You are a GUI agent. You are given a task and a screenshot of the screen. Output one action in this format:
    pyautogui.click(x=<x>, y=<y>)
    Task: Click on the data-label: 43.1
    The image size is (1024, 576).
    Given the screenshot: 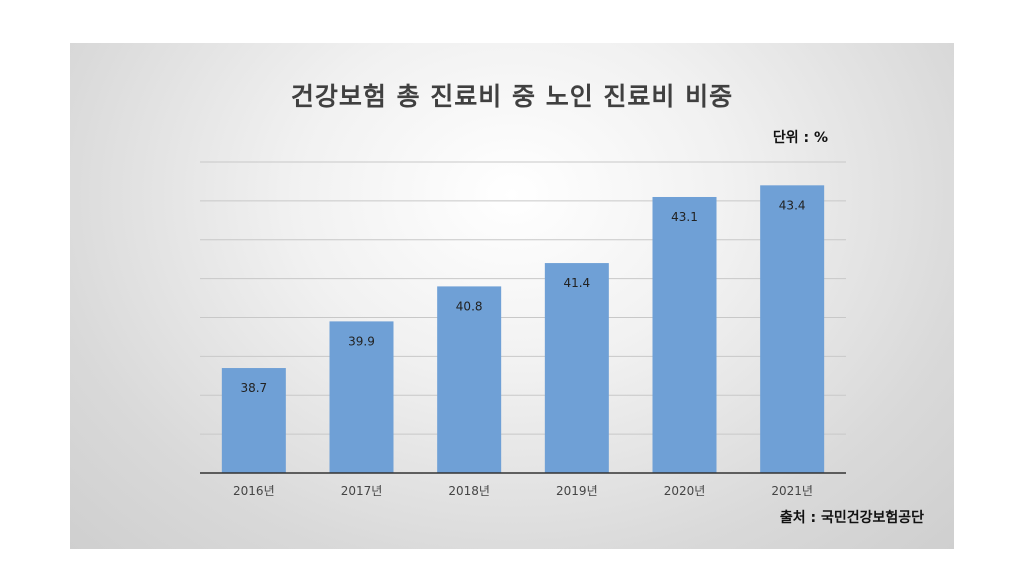 What is the action you would take?
    pyautogui.click(x=684, y=217)
    